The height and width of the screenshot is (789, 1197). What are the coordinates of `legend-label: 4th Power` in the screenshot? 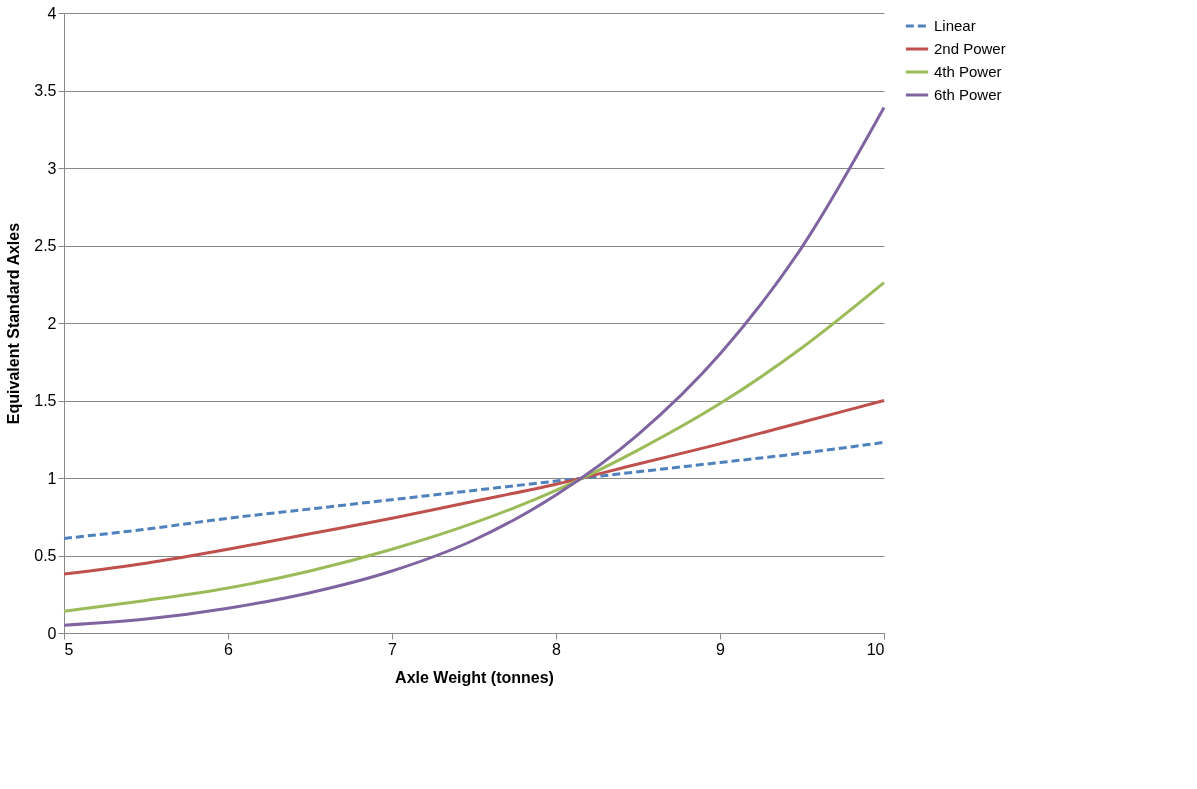 It's located at (968, 71).